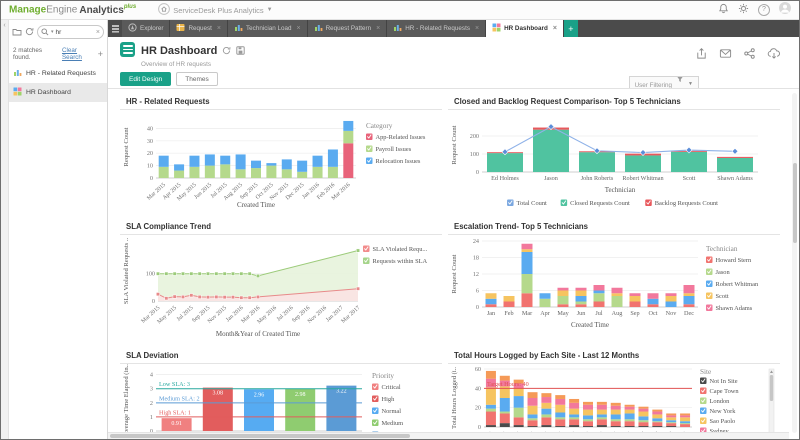  I want to click on export-icon, so click(774, 56).